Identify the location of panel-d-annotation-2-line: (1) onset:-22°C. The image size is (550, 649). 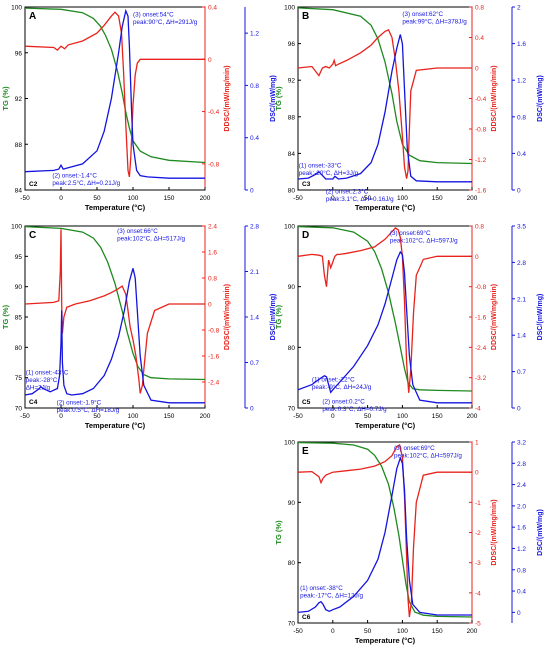
(333, 380).